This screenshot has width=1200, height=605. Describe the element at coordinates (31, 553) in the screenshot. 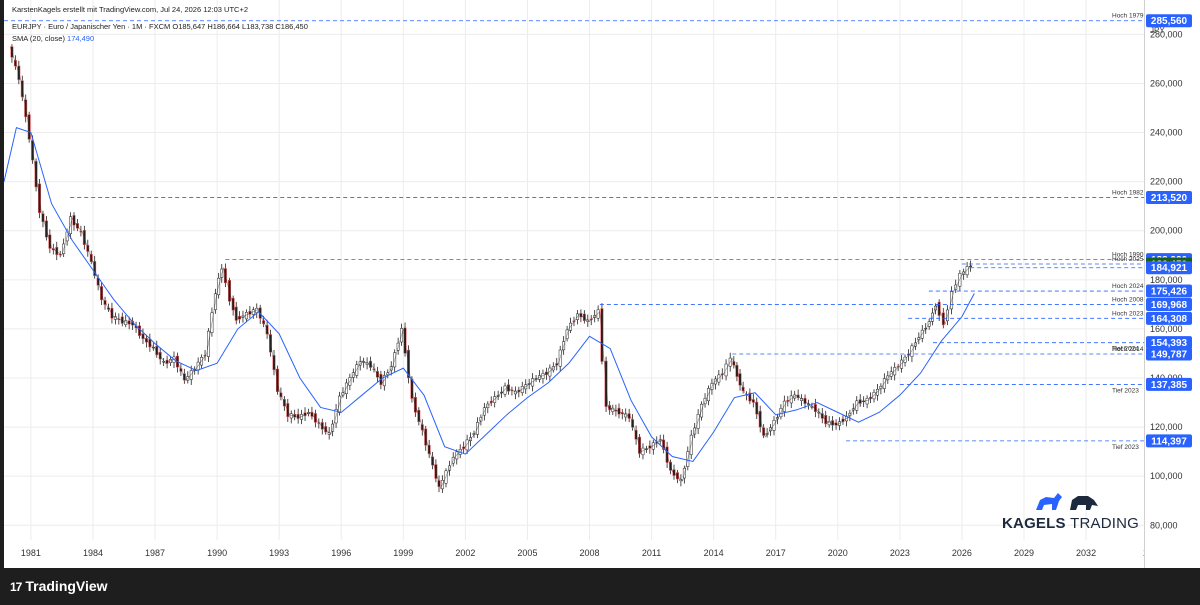

I see `x-tick-label: 1981` at that location.